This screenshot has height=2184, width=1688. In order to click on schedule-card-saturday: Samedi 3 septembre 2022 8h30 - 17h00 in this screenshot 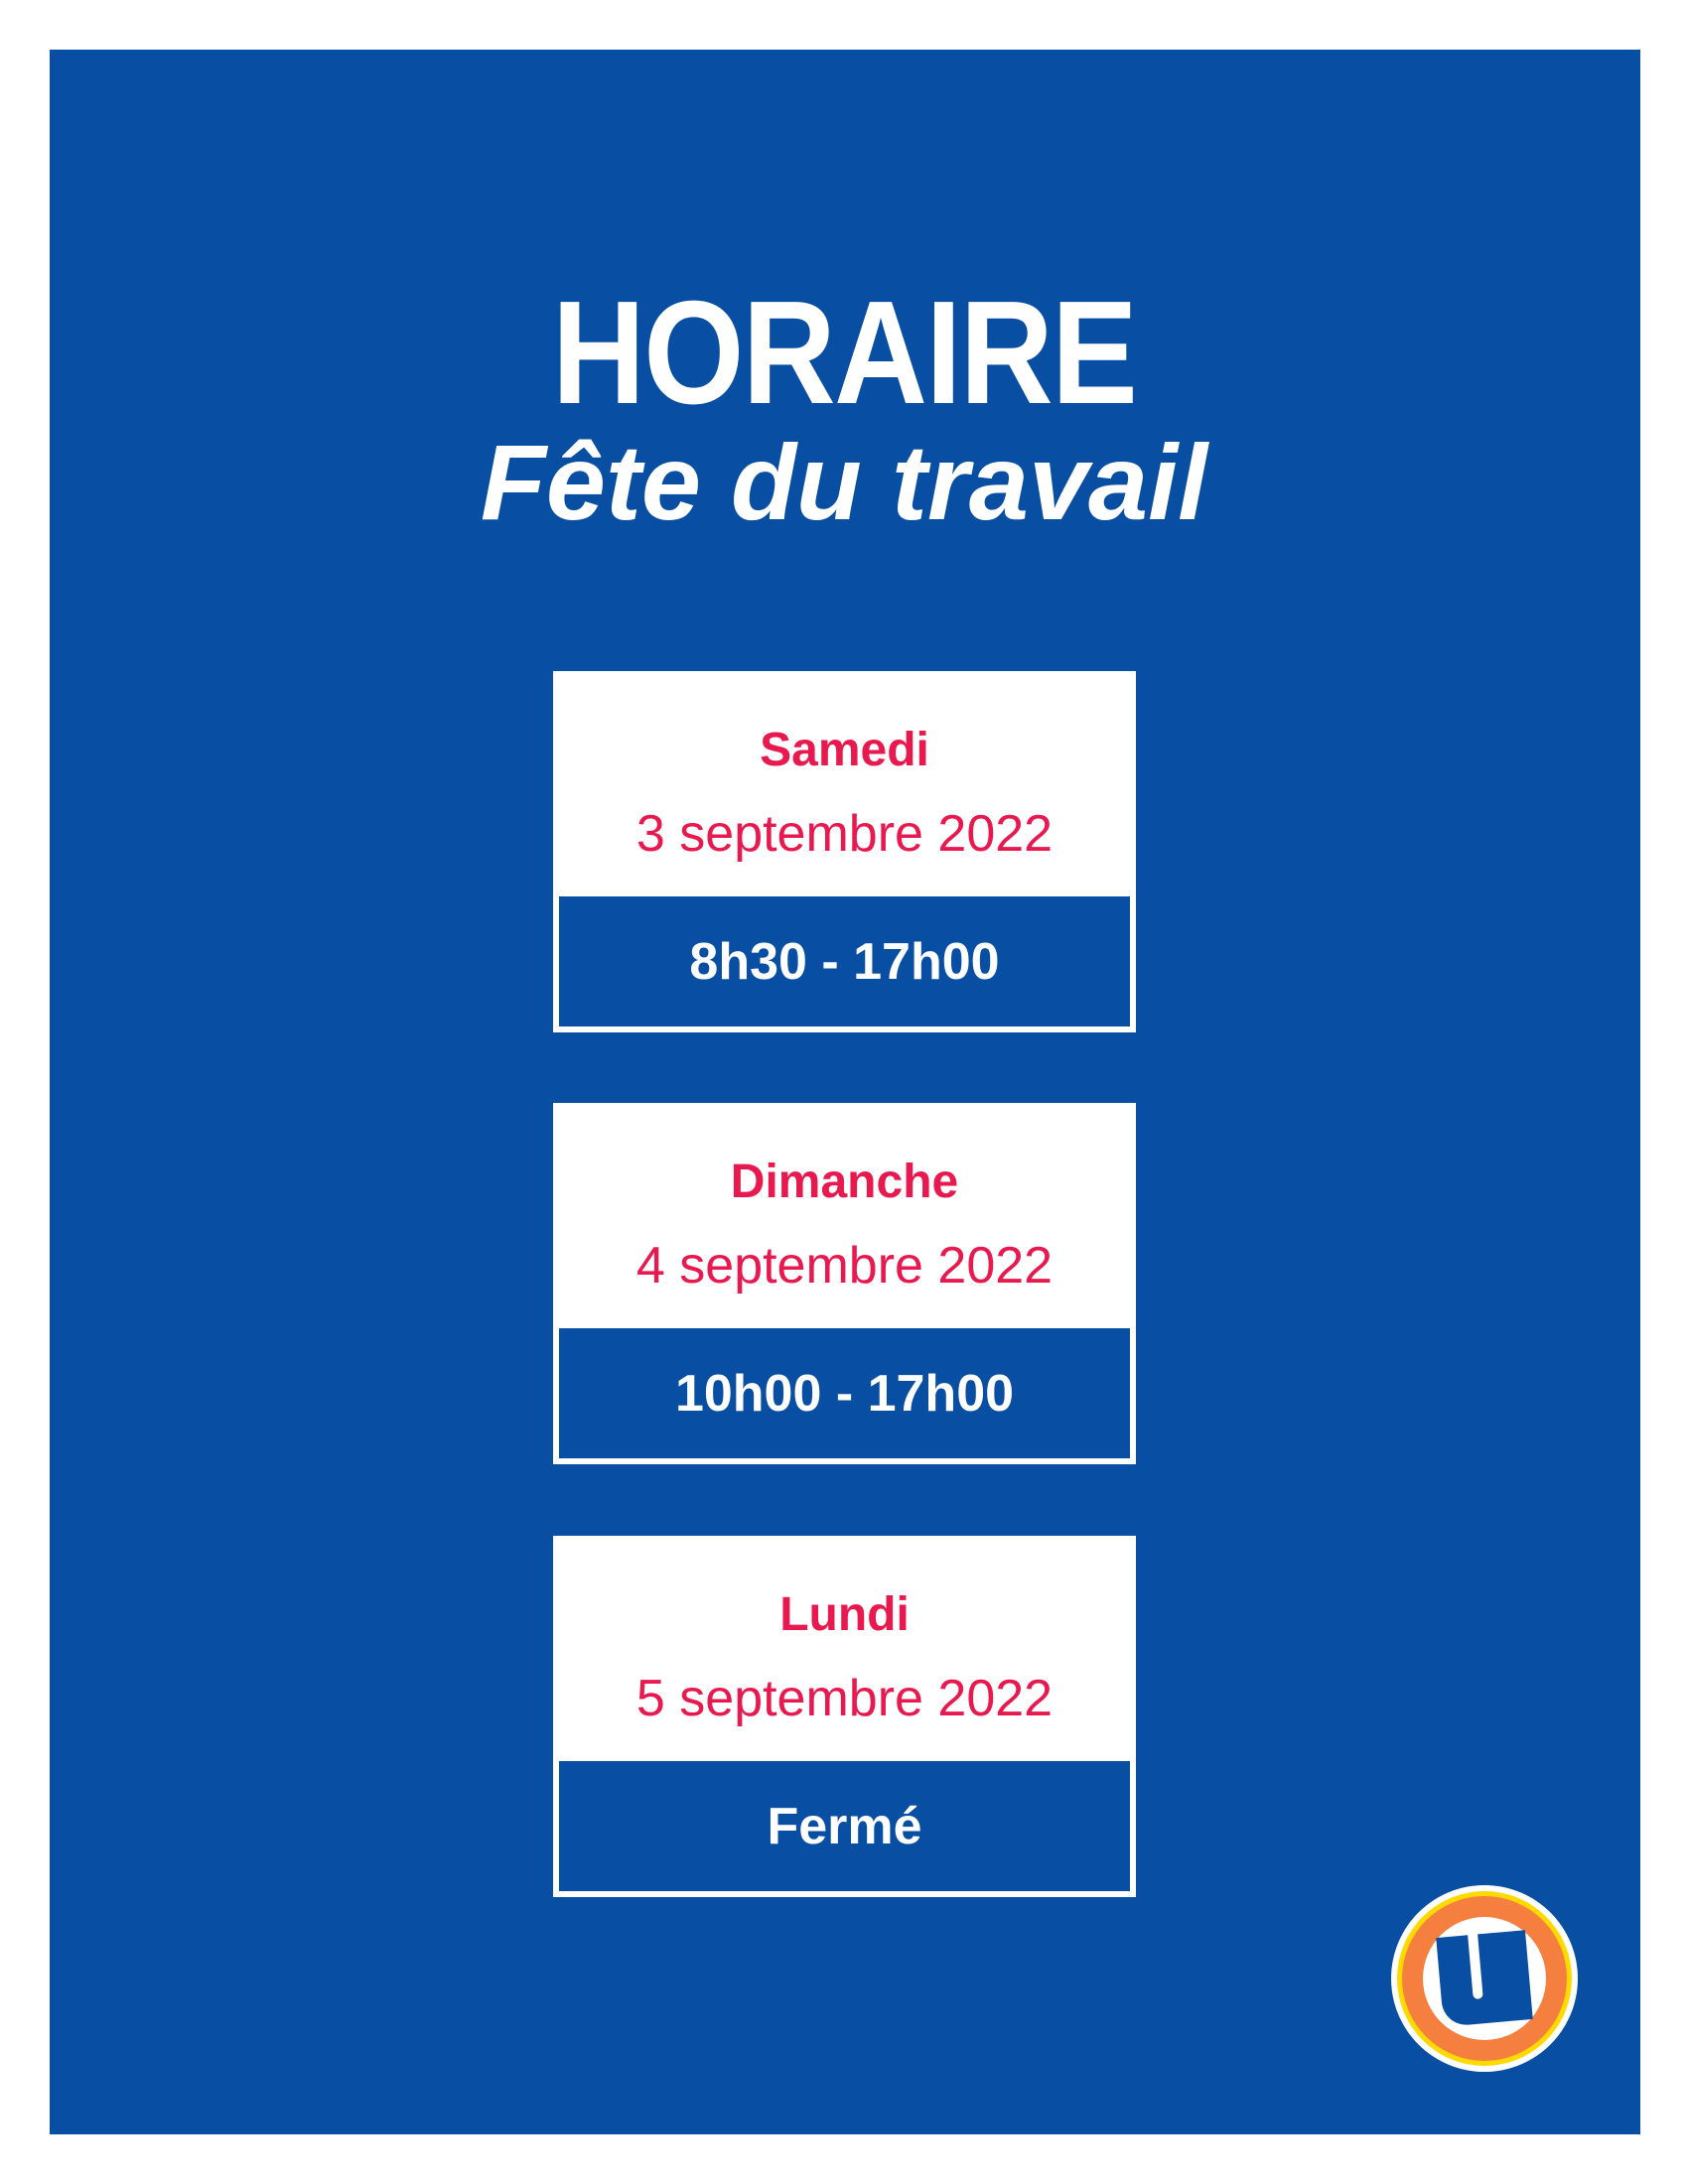, I will do `click(844, 851)`.